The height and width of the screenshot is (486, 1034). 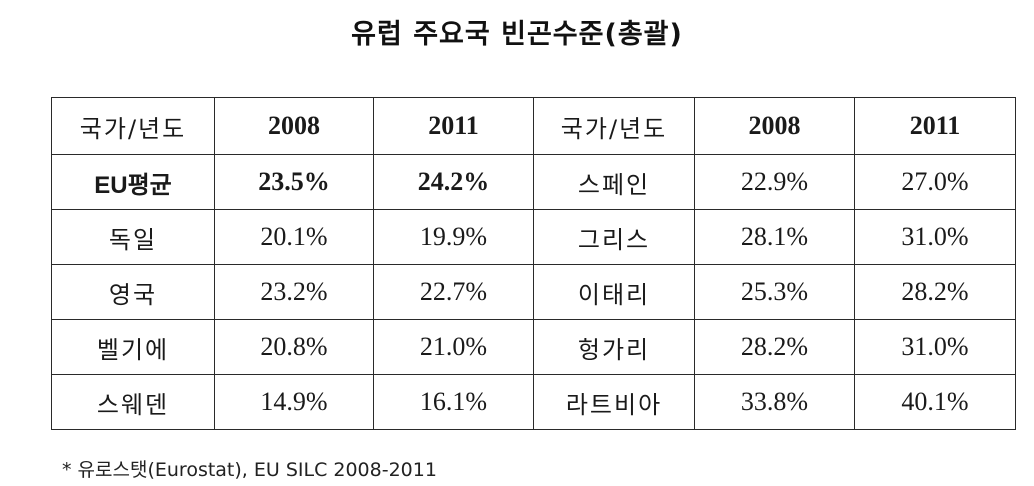 What do you see at coordinates (774, 182) in the screenshot?
I see `value-cell-2008: 22.9%` at bounding box center [774, 182].